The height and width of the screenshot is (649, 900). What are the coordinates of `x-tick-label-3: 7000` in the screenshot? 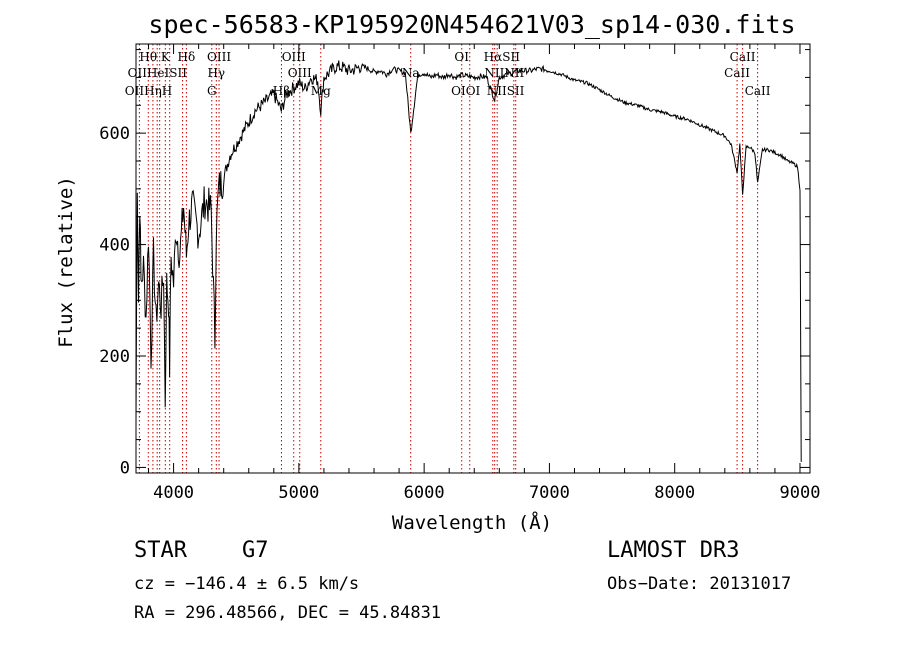 It's located at (549, 493).